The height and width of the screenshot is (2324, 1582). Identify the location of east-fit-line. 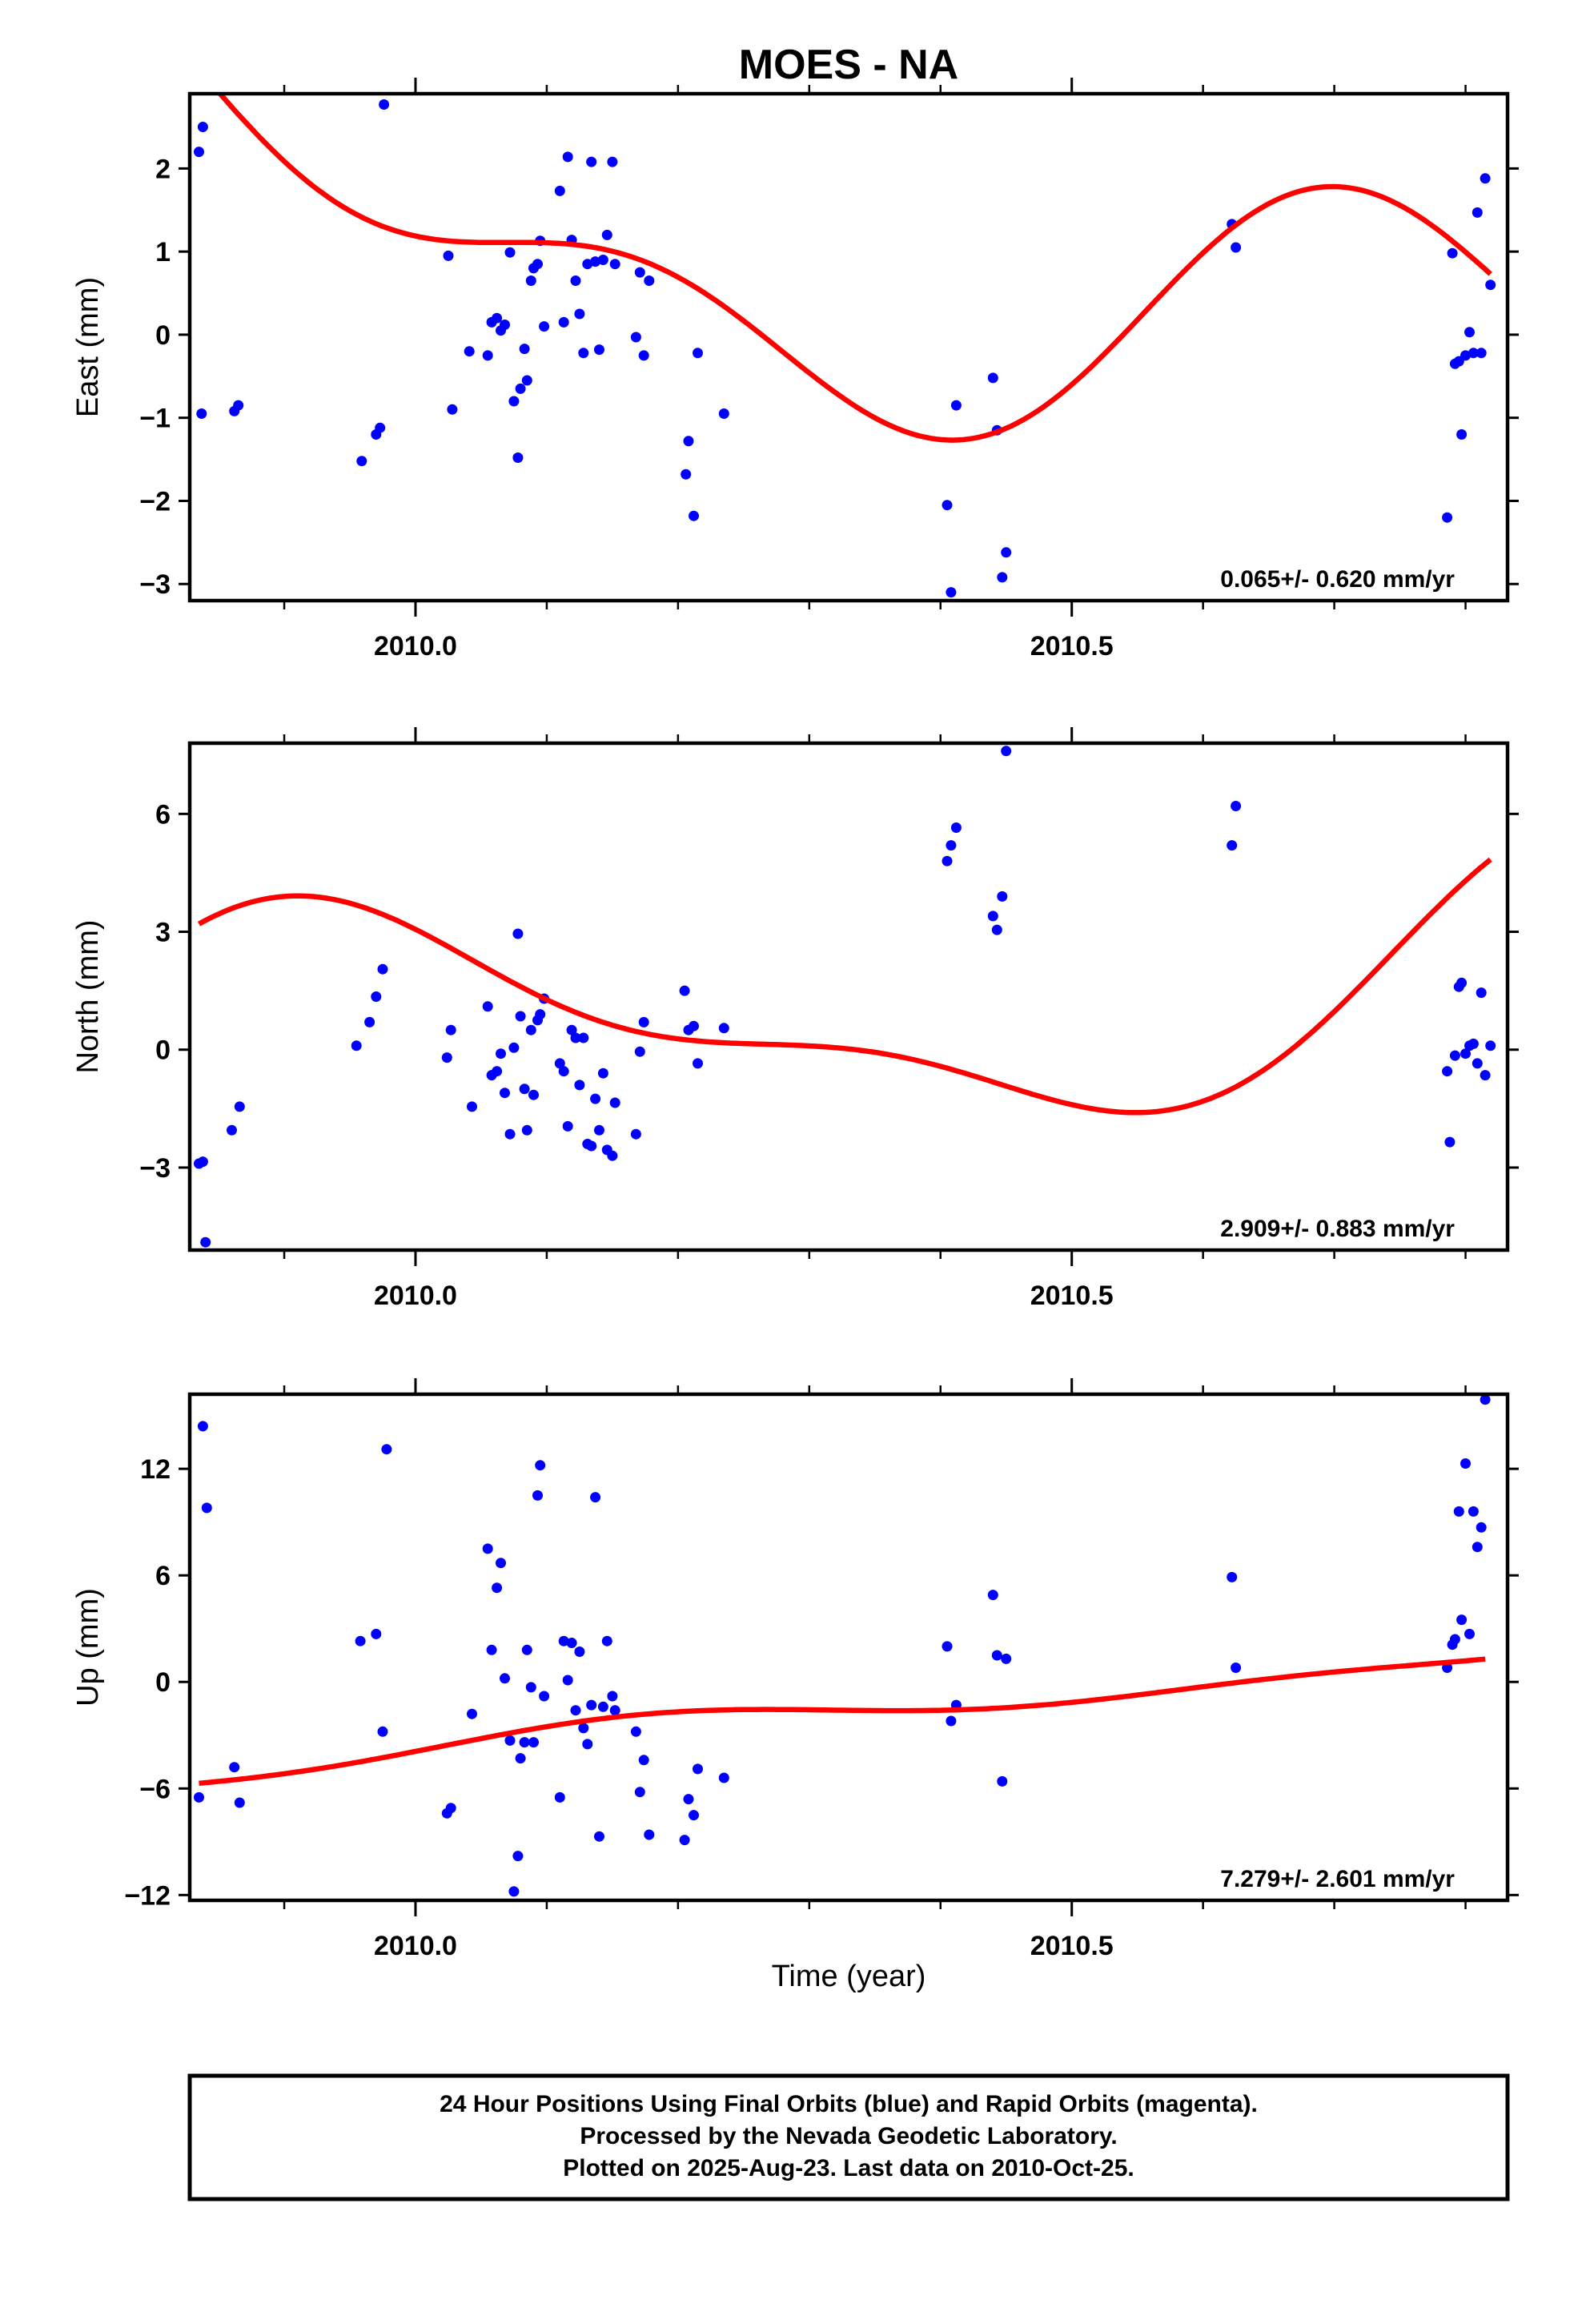
(854, 268).